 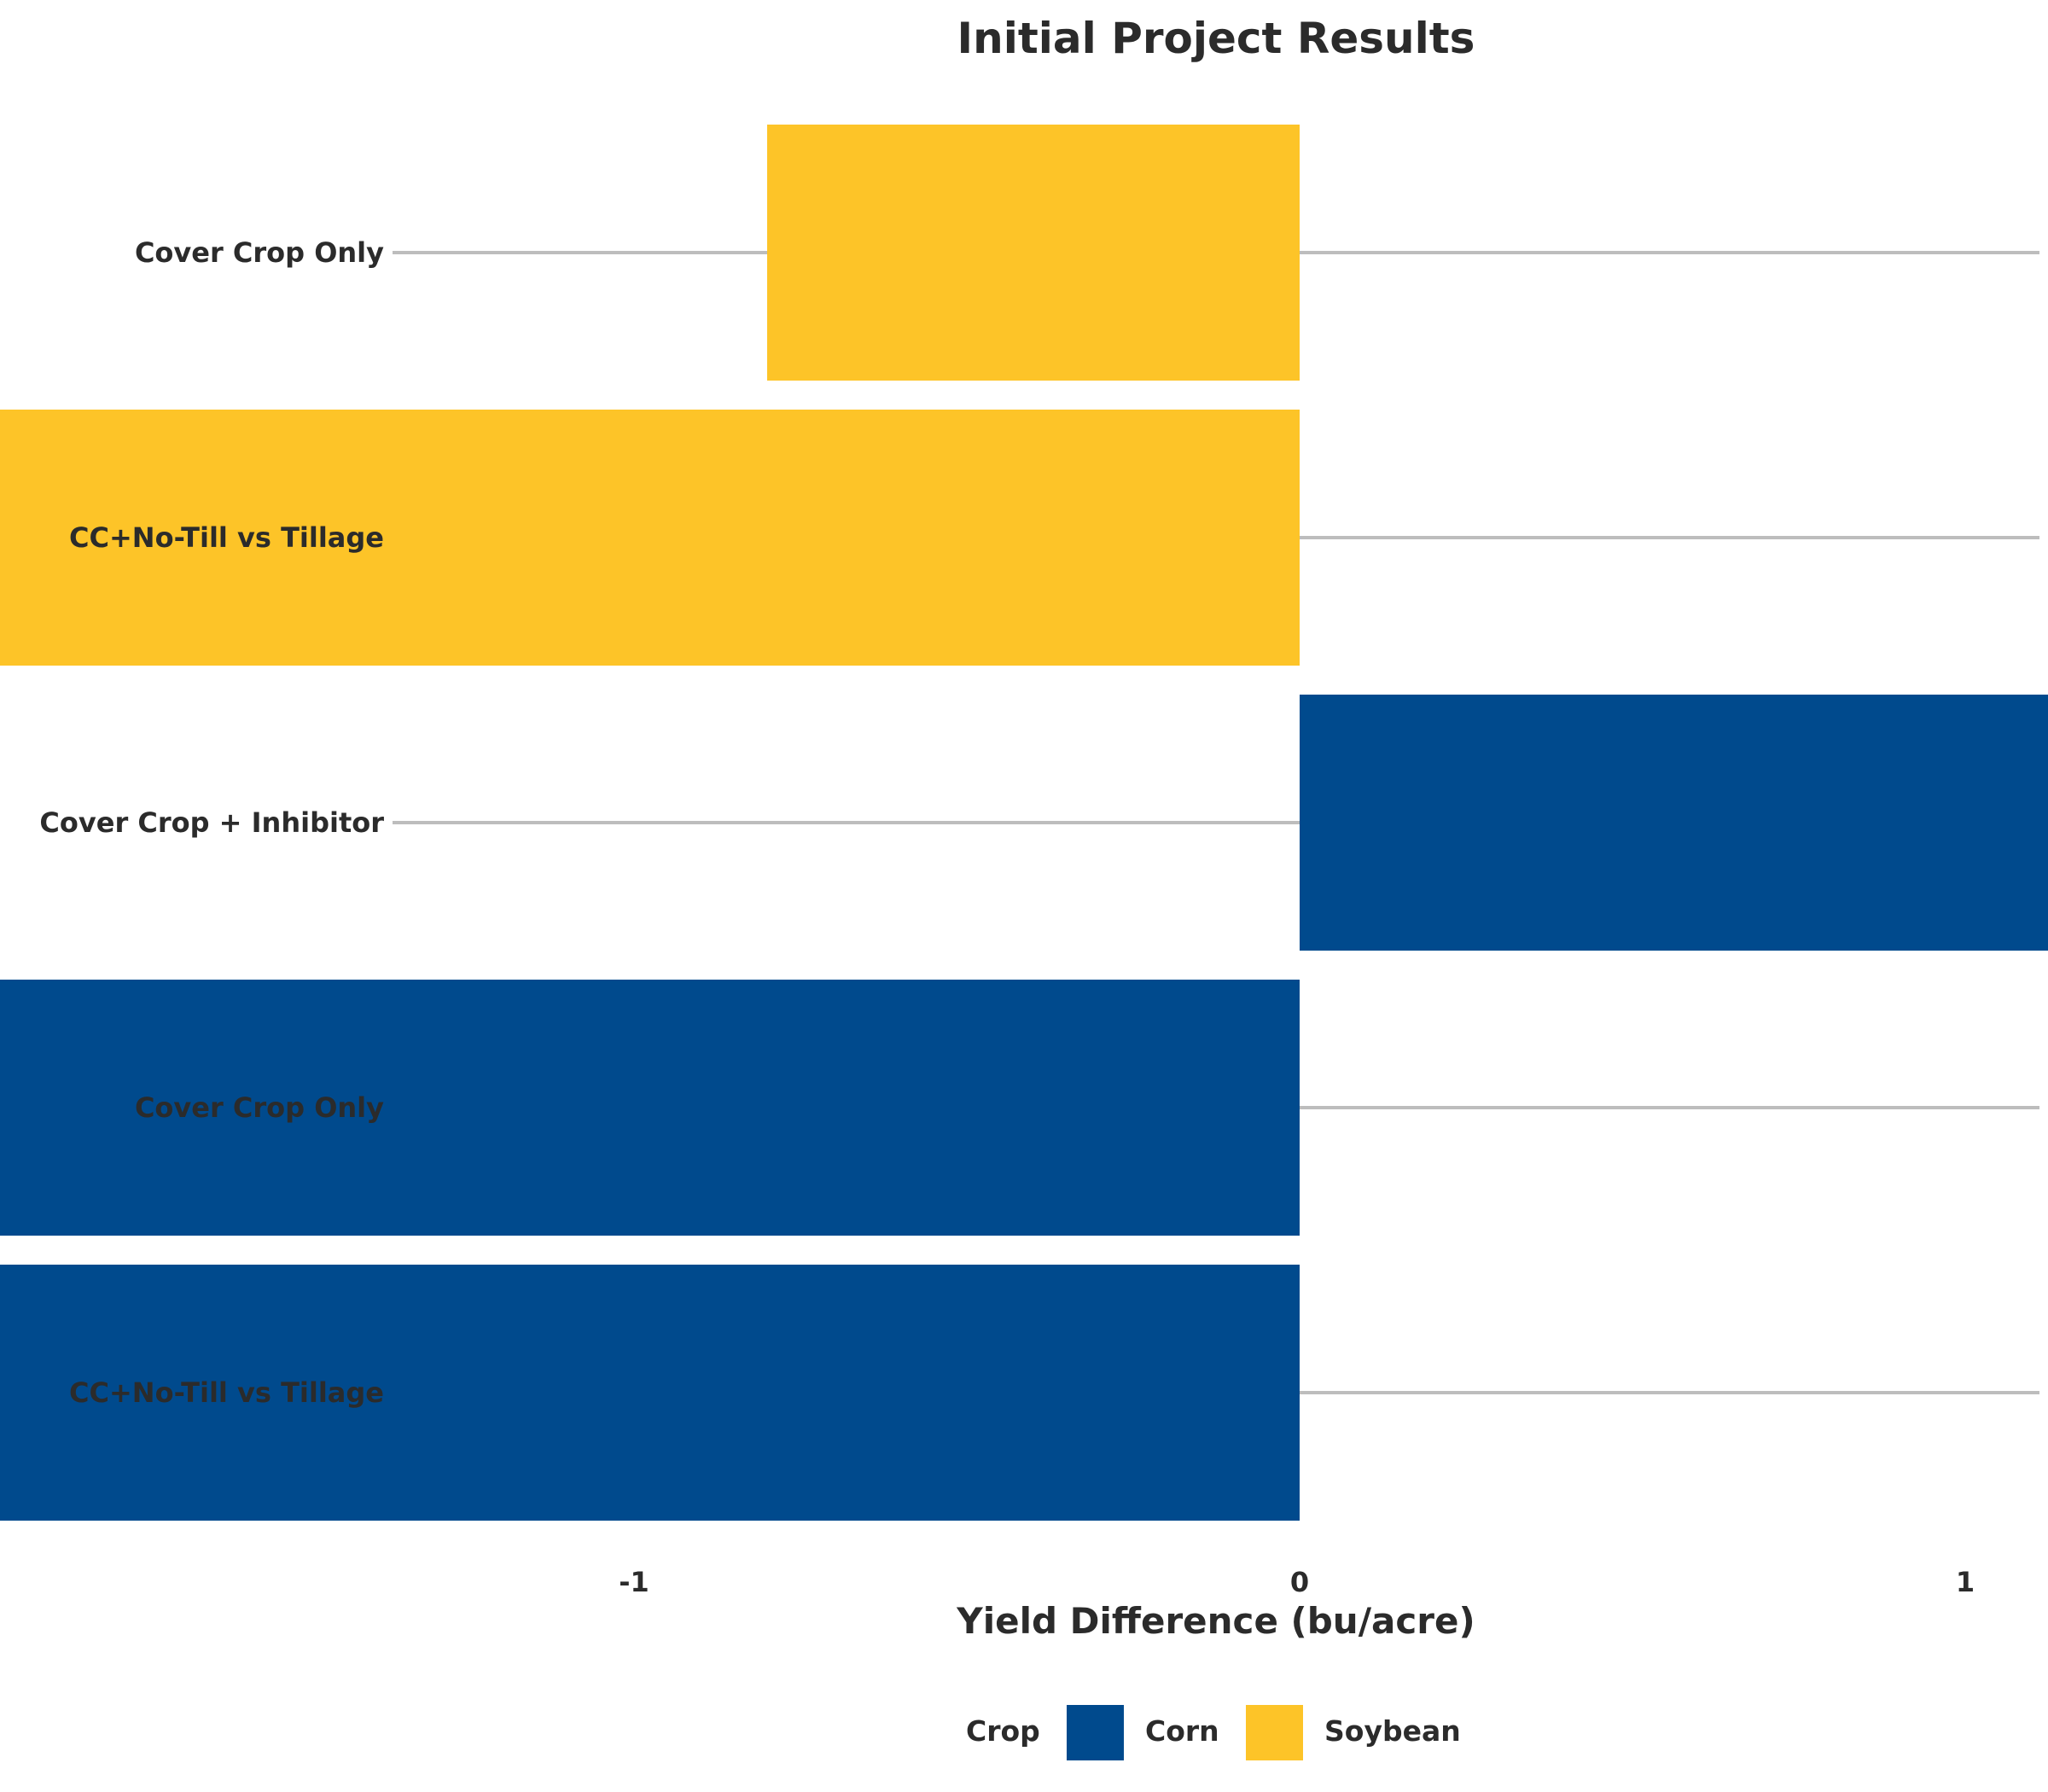 I want to click on x-tick-label: -1, so click(x=634, y=1582).